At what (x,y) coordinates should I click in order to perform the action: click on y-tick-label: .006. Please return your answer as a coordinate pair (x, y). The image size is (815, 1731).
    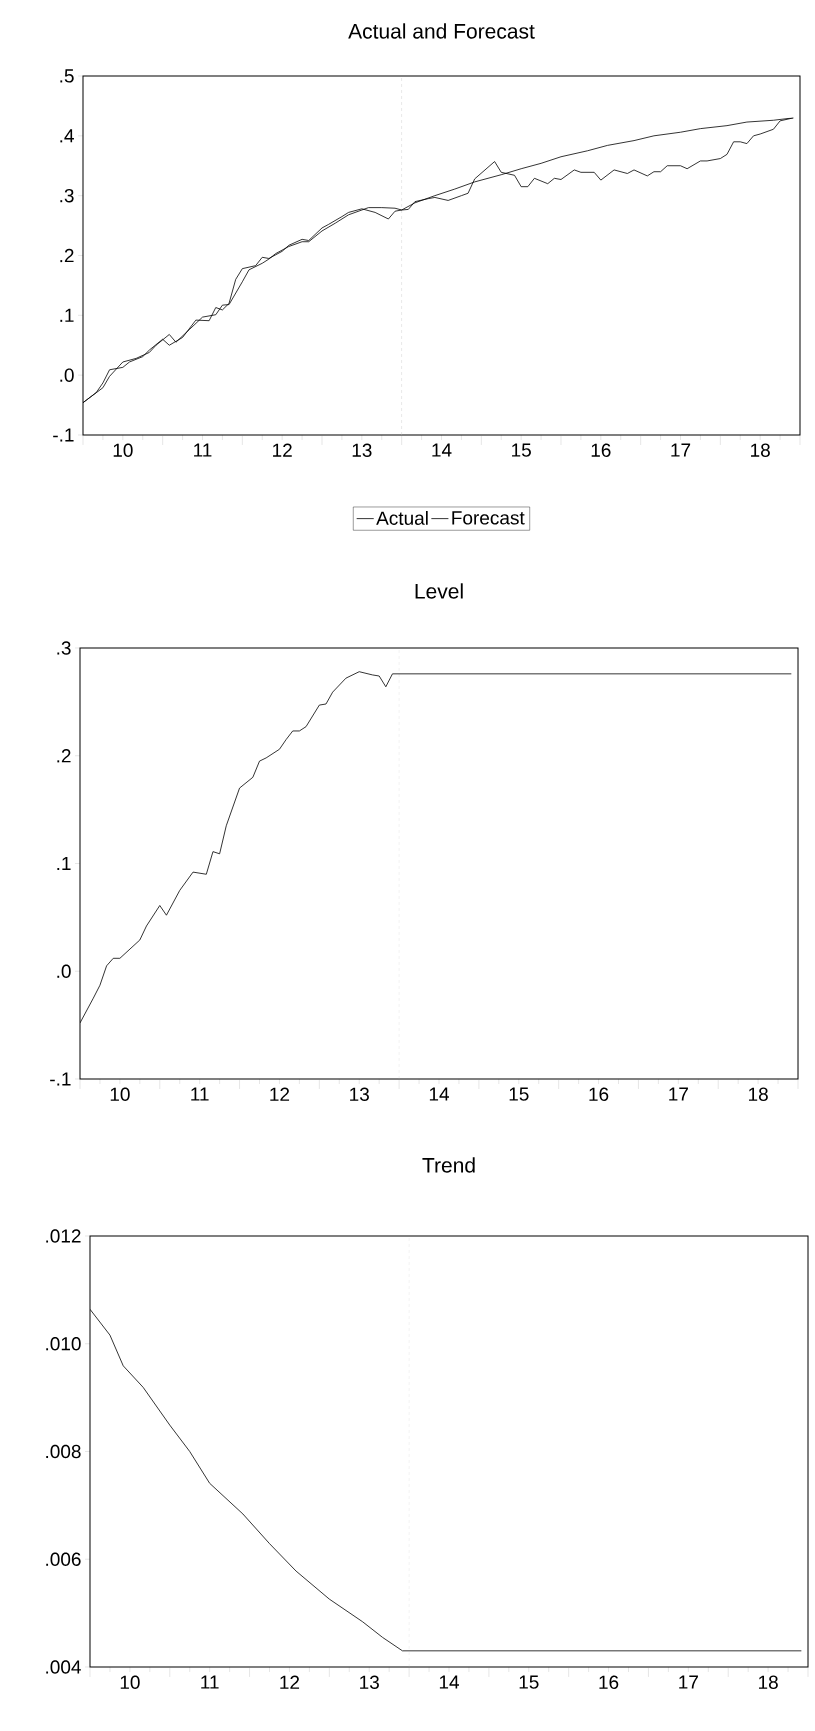
    Looking at the image, I should click on (63, 1559).